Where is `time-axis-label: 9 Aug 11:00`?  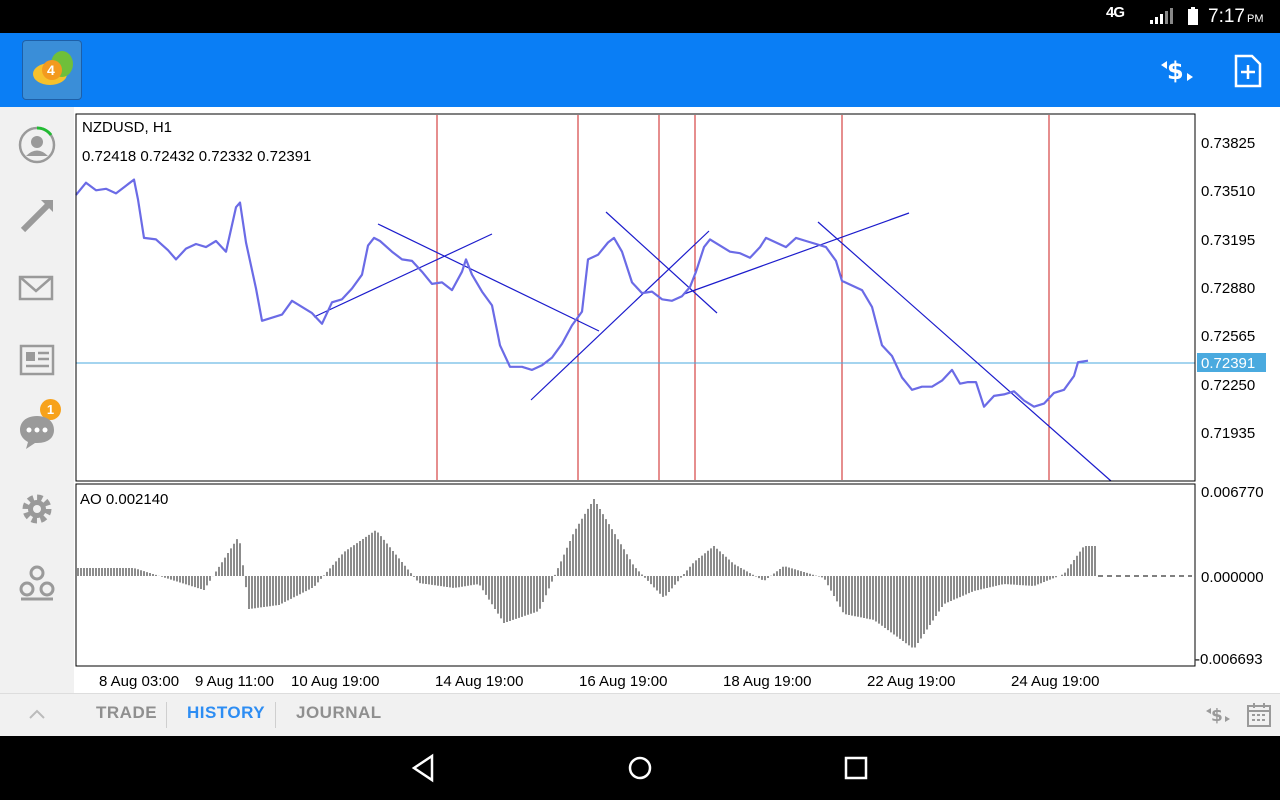
time-axis-label: 9 Aug 11:00 is located at coordinates (234, 681).